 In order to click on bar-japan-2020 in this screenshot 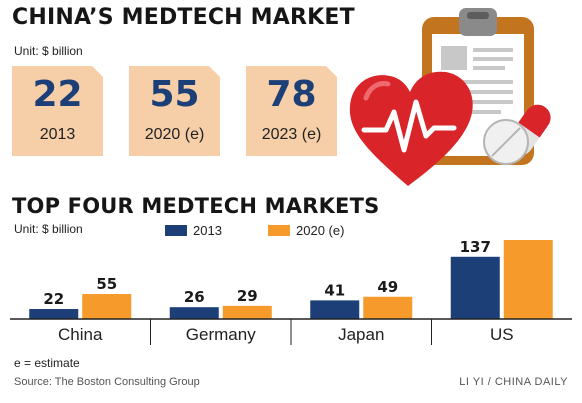, I will do `click(388, 307)`.